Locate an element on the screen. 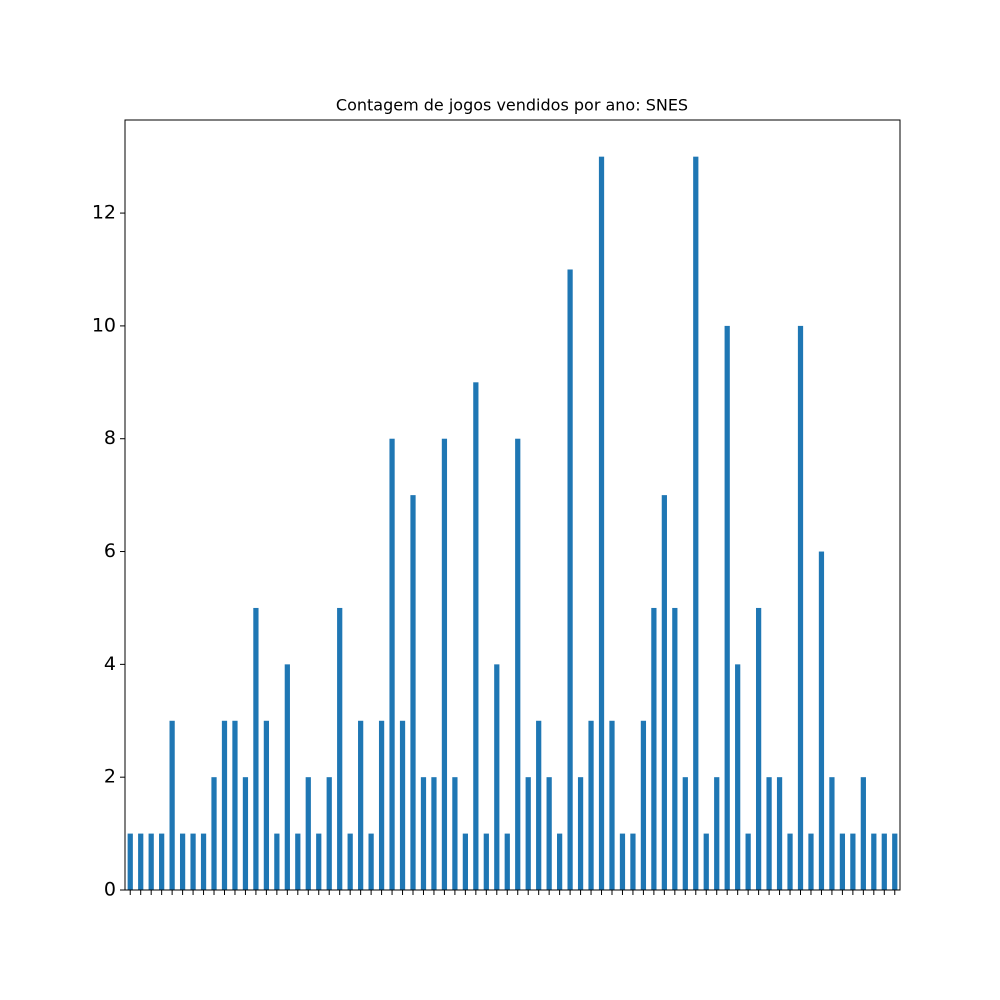 The image size is (1000, 1000). y-tick-label: 4 is located at coordinates (110, 664).